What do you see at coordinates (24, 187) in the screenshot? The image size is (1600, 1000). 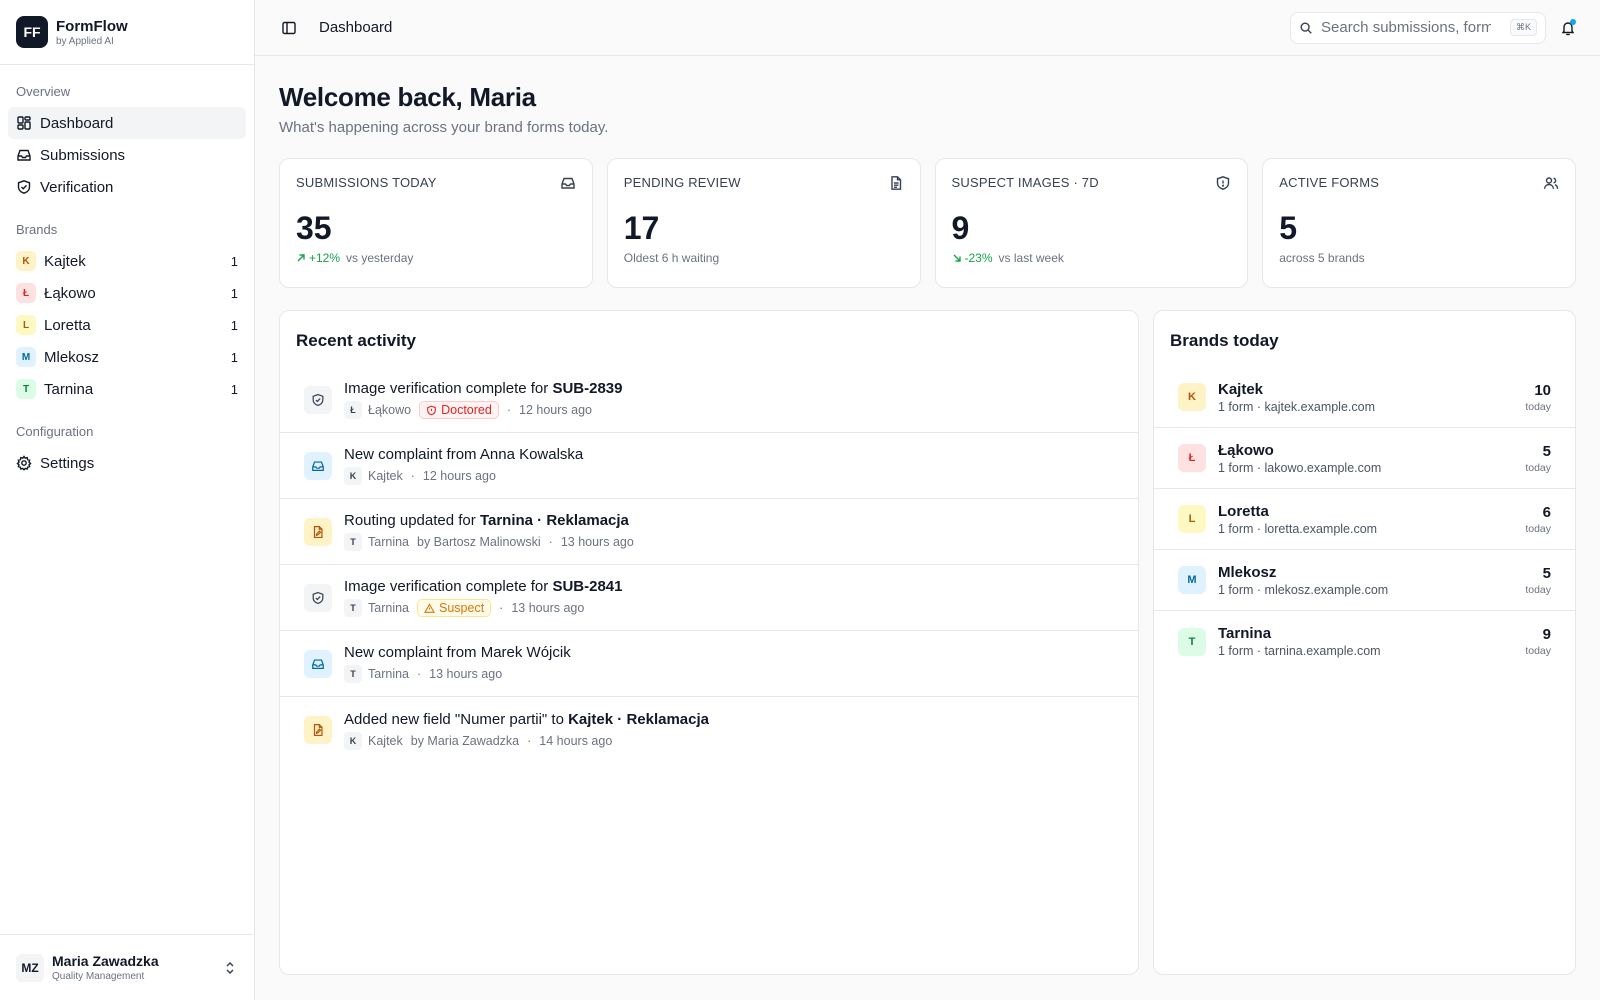 I see `shield-check-icon` at bounding box center [24, 187].